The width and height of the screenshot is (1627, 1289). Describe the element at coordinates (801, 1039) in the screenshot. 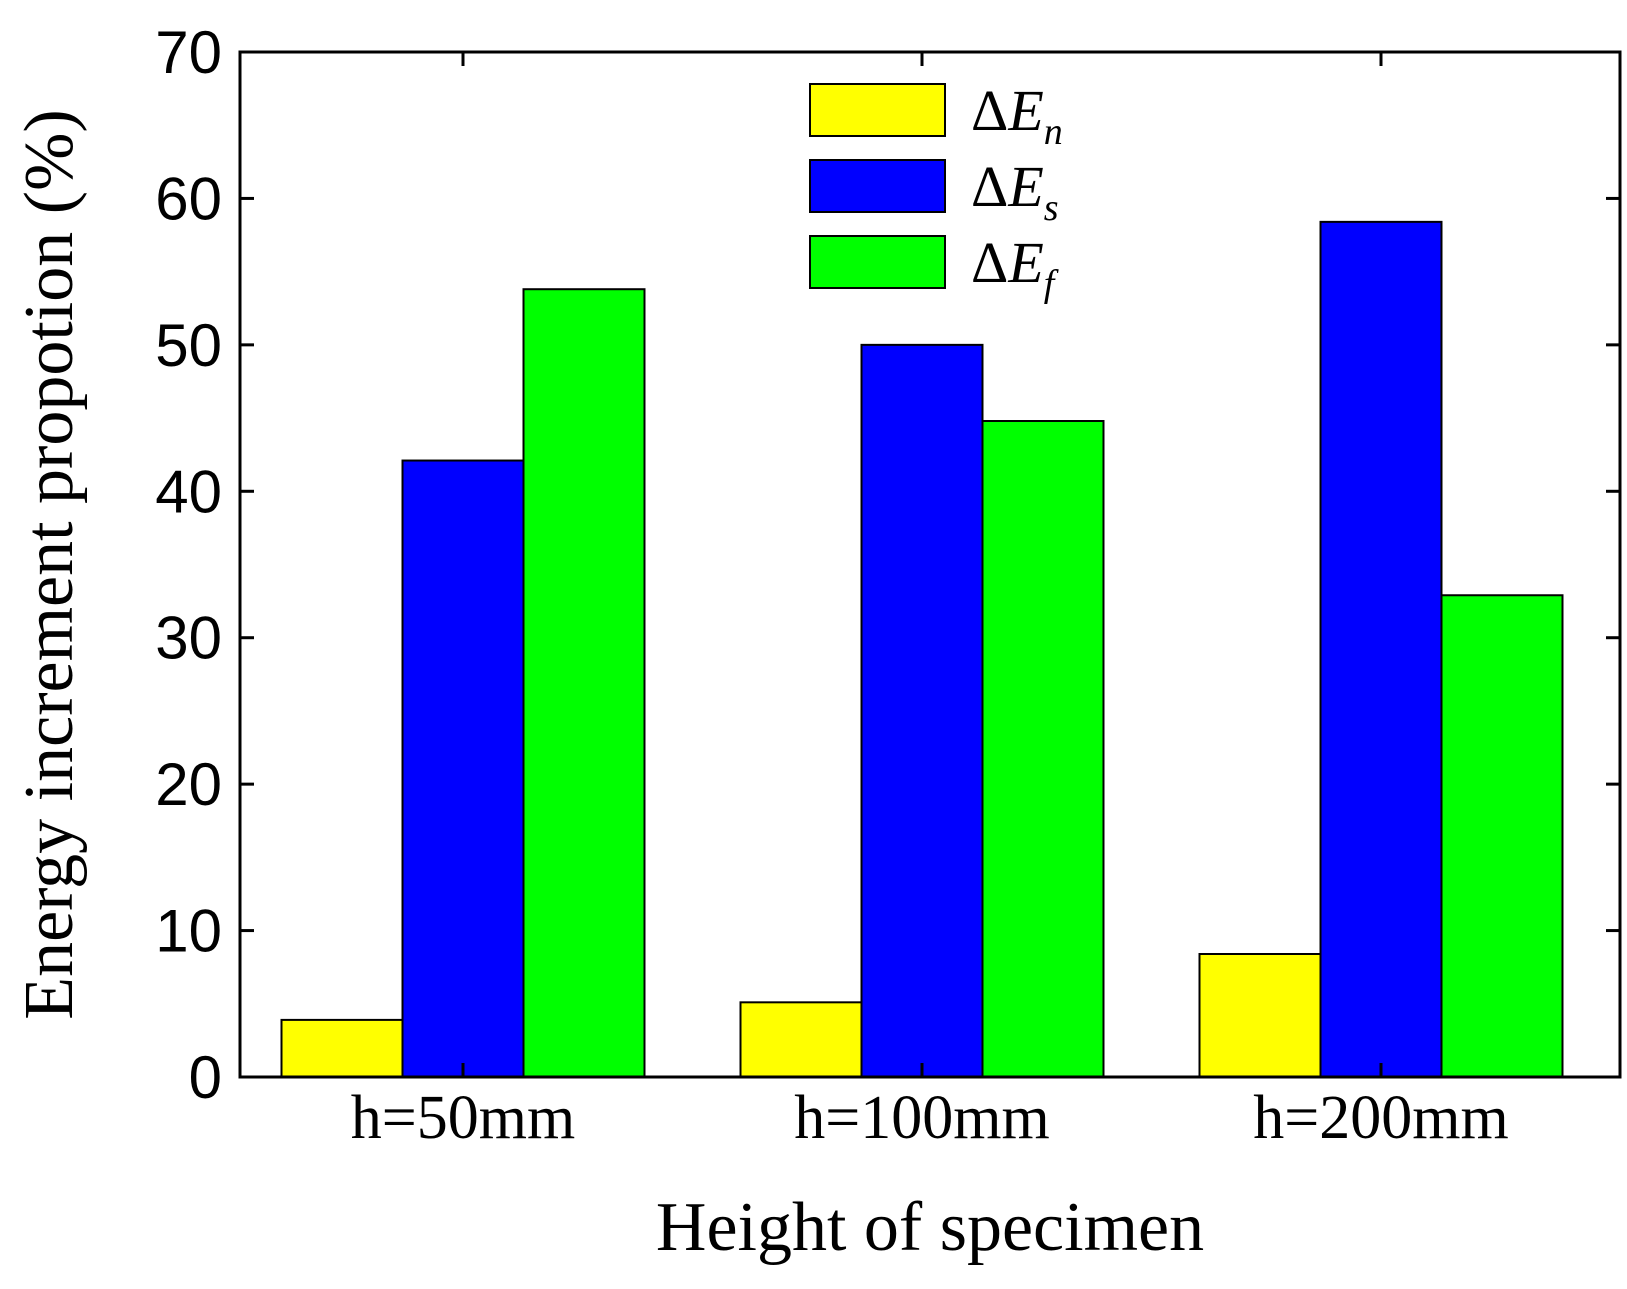

I see `bar-h=100mm-n` at that location.